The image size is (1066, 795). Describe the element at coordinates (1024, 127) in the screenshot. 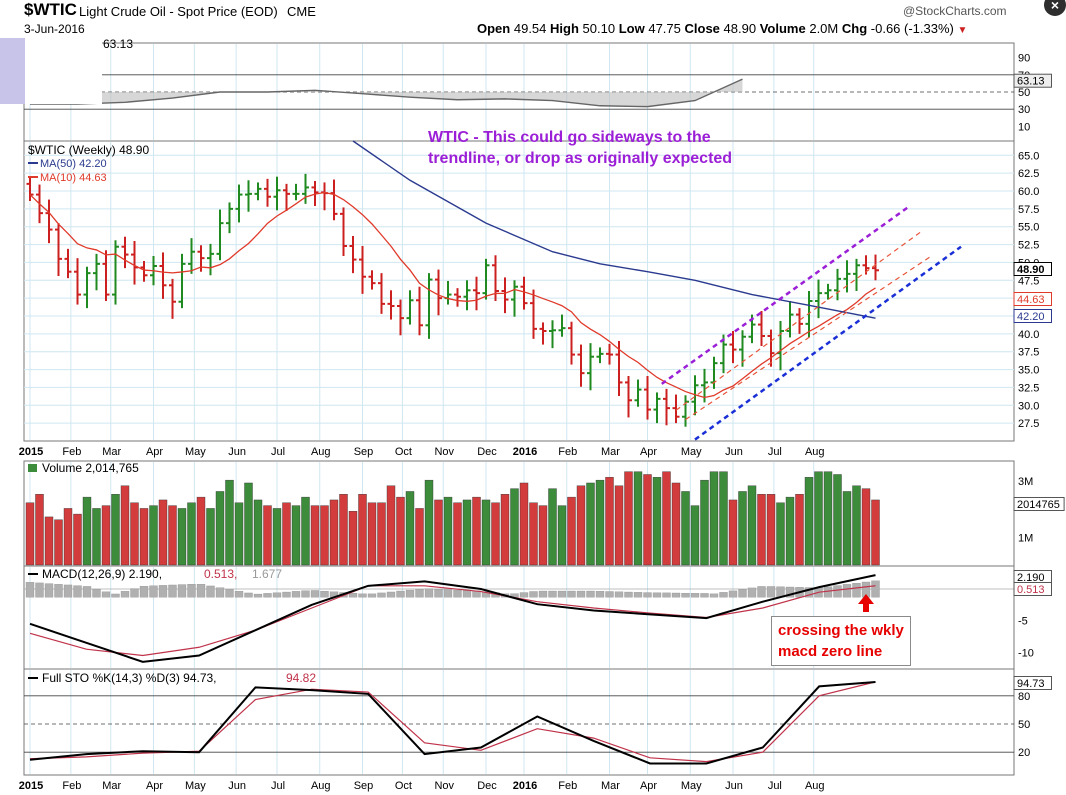

I see `rsi-ytick-10: 10` at that location.